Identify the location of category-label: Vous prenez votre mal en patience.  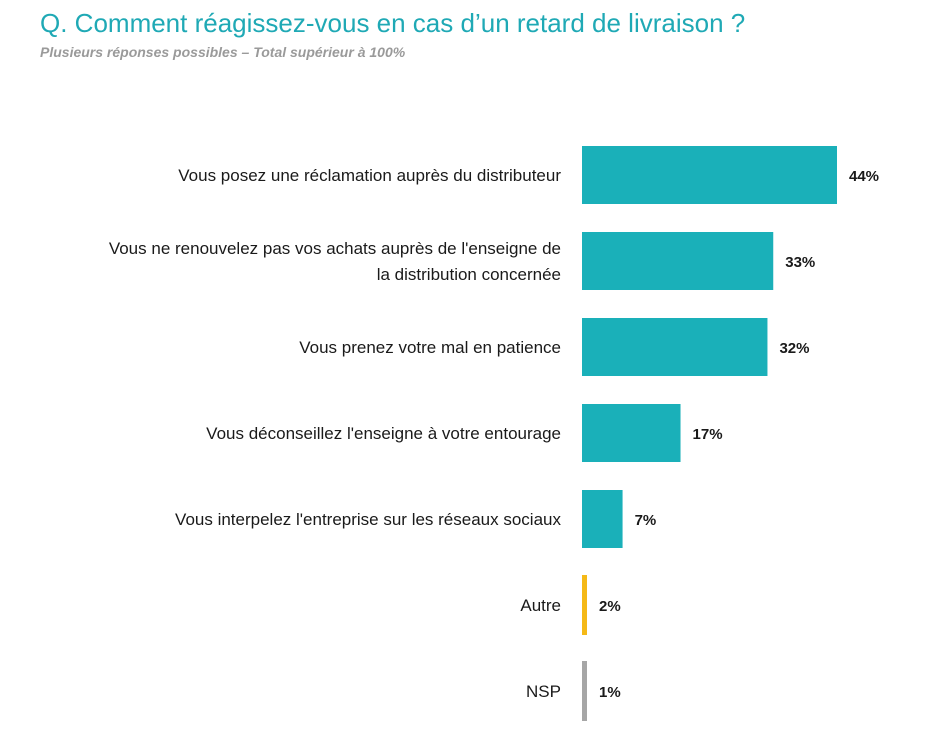
(430, 347).